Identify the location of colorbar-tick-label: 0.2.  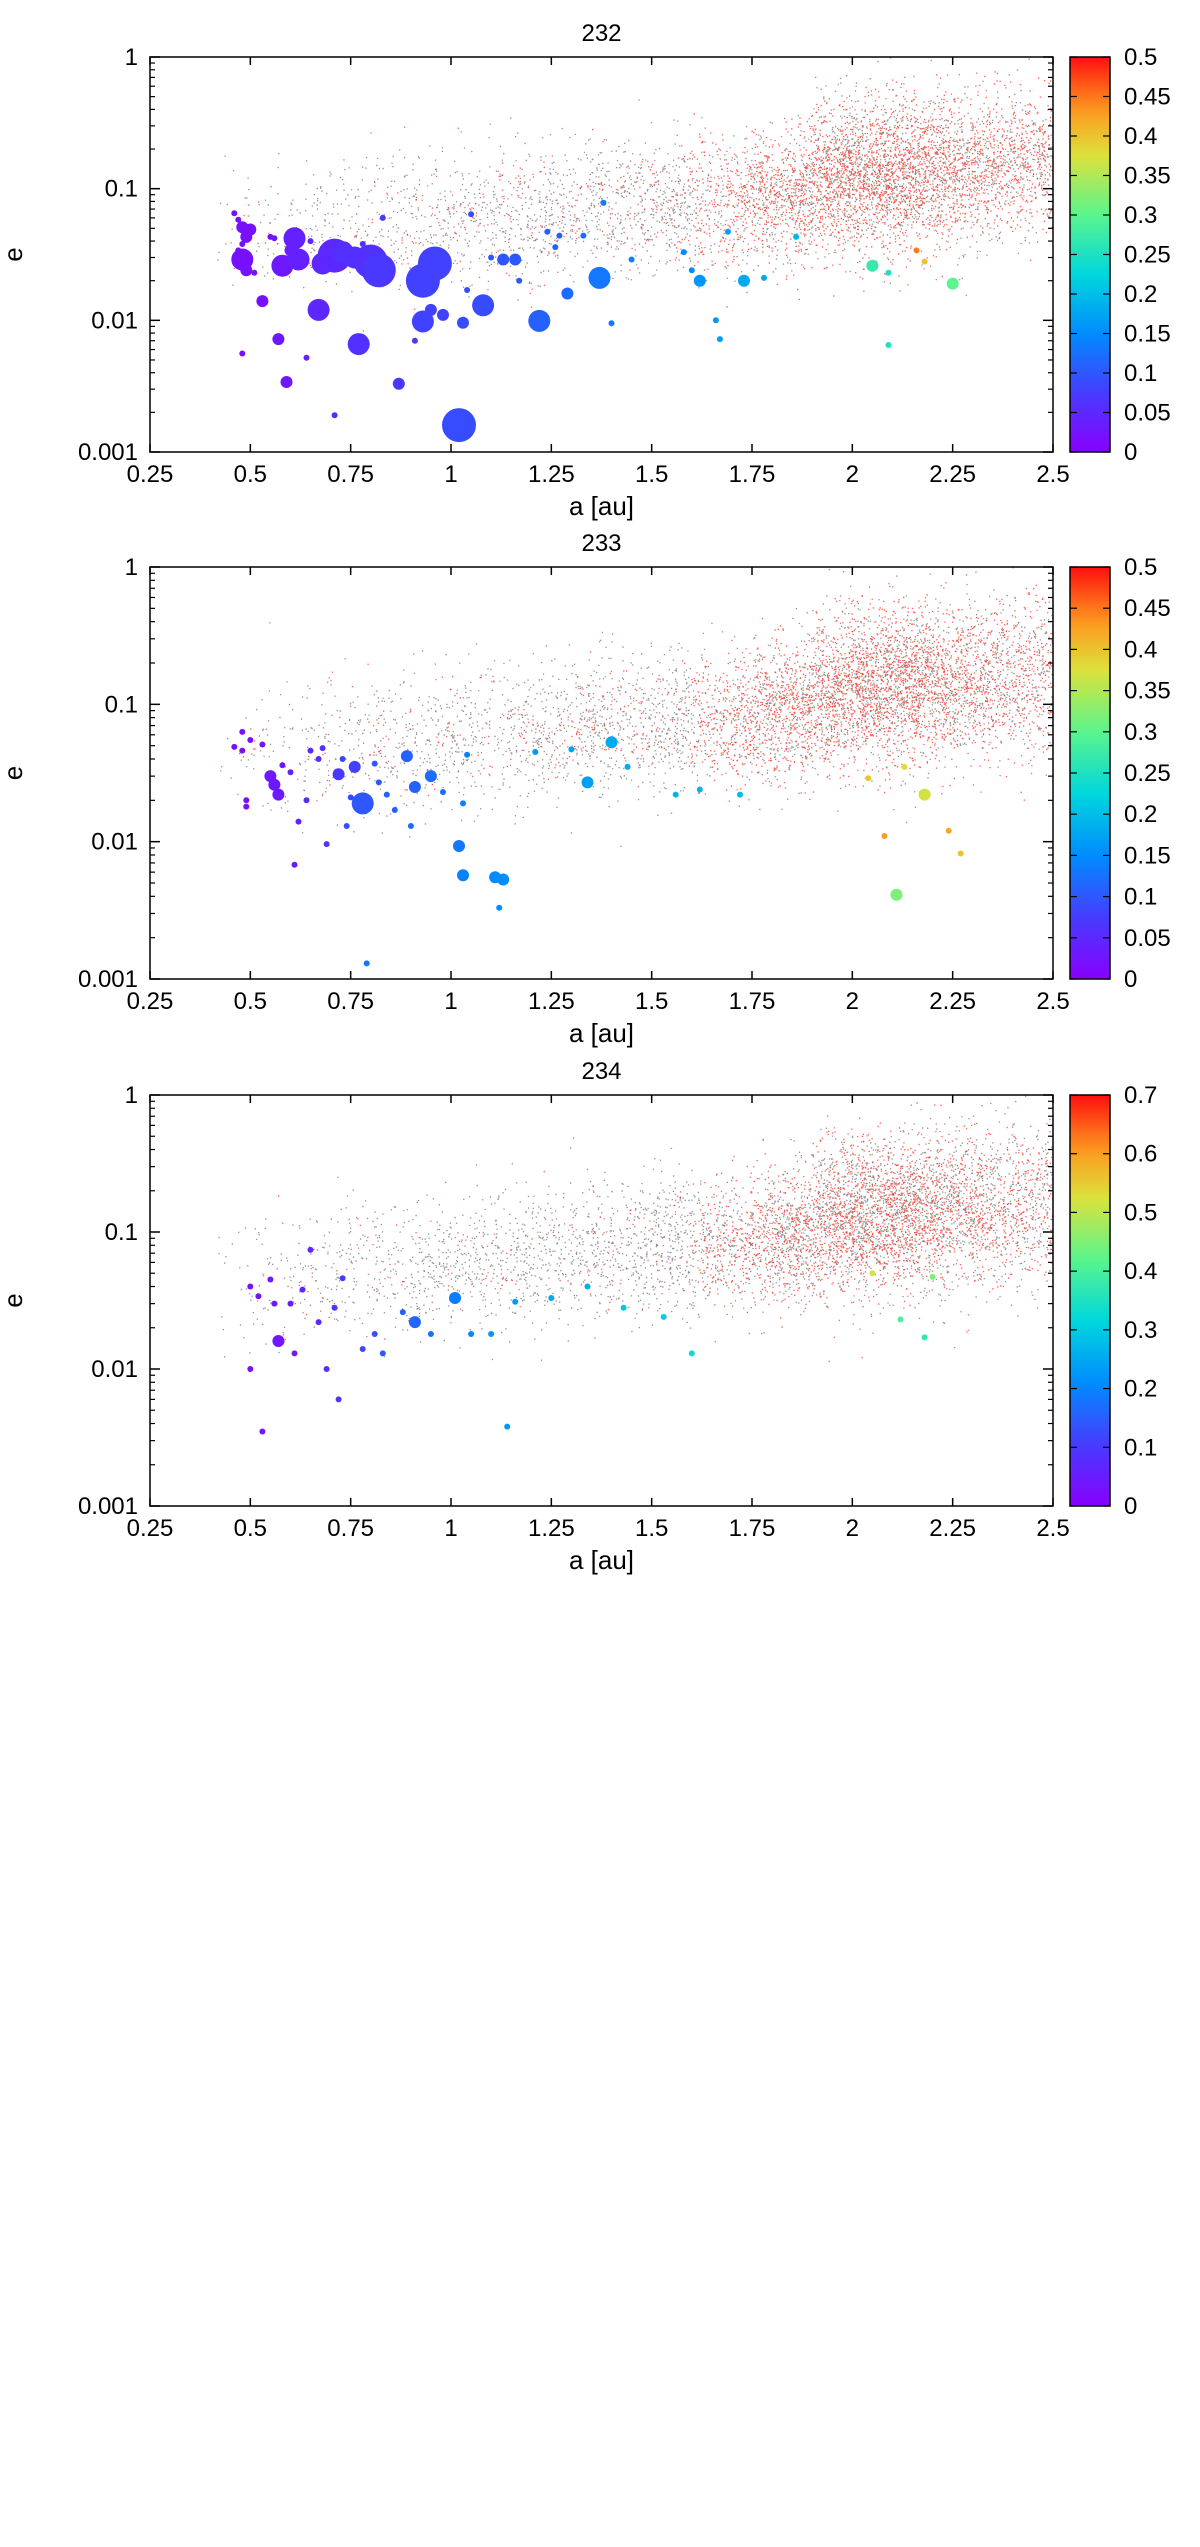
(1140, 814).